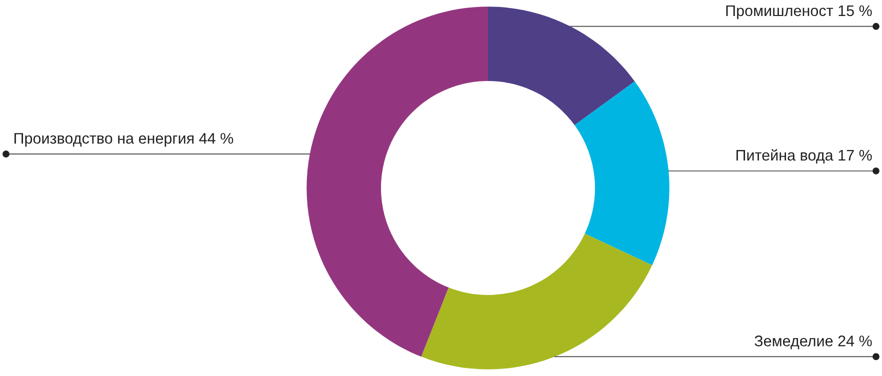 The width and height of the screenshot is (882, 376). Describe the element at coordinates (804, 156) in the screenshot. I see `slice-label: Питейна вода 17 %` at that location.